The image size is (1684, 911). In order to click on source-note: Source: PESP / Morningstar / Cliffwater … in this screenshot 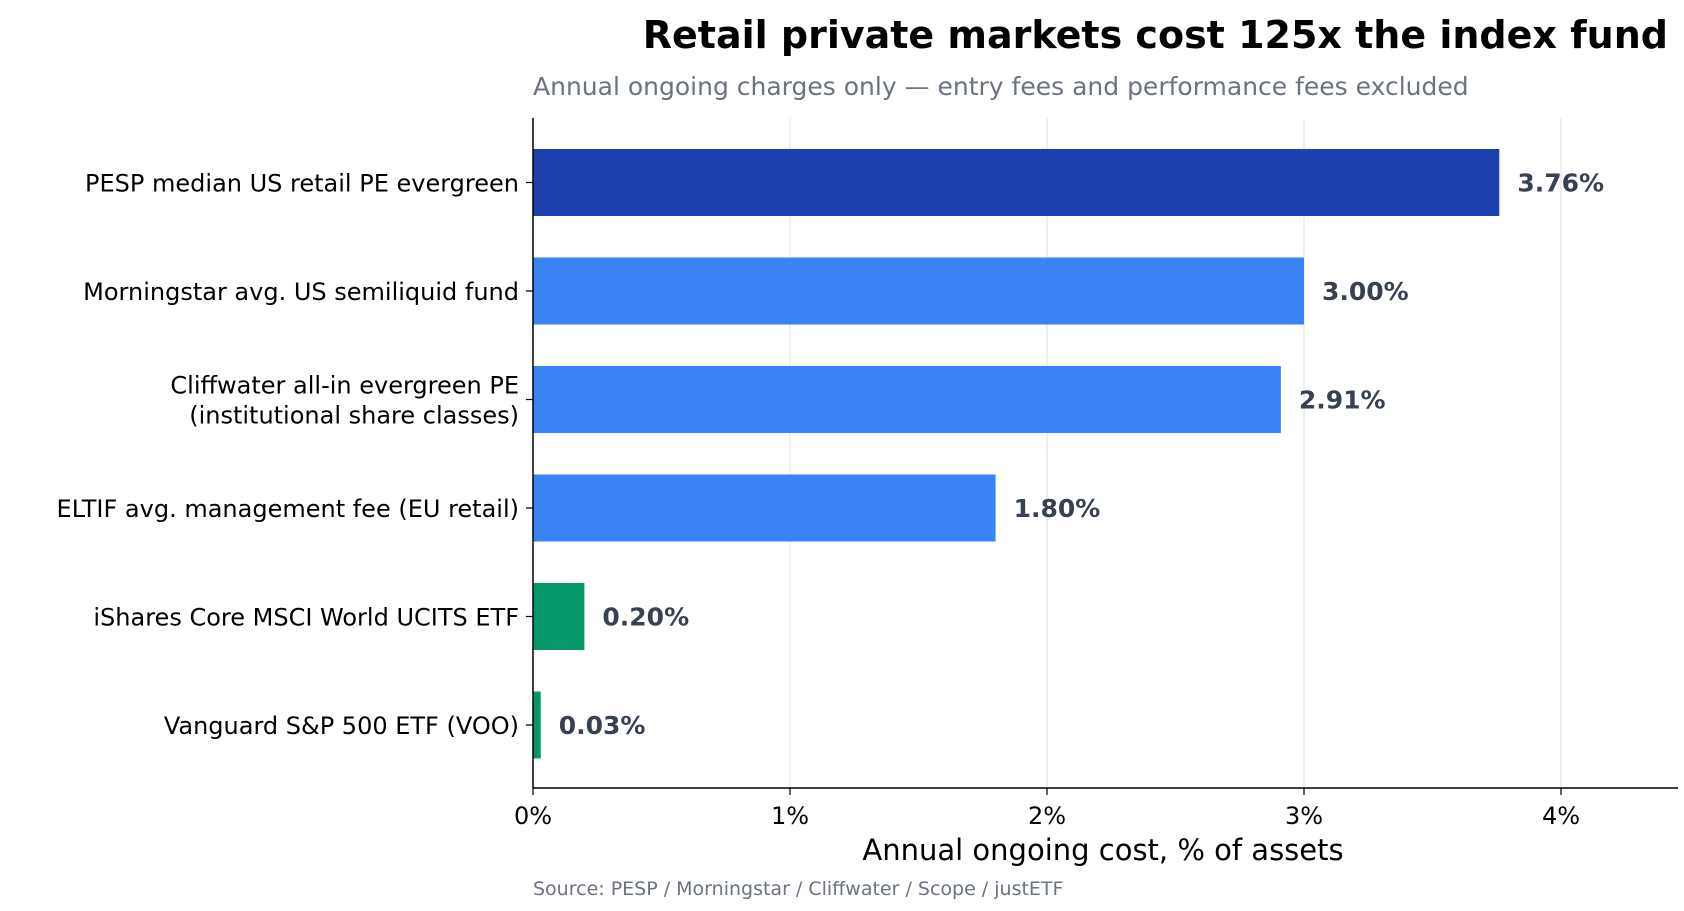, I will do `click(798, 889)`.